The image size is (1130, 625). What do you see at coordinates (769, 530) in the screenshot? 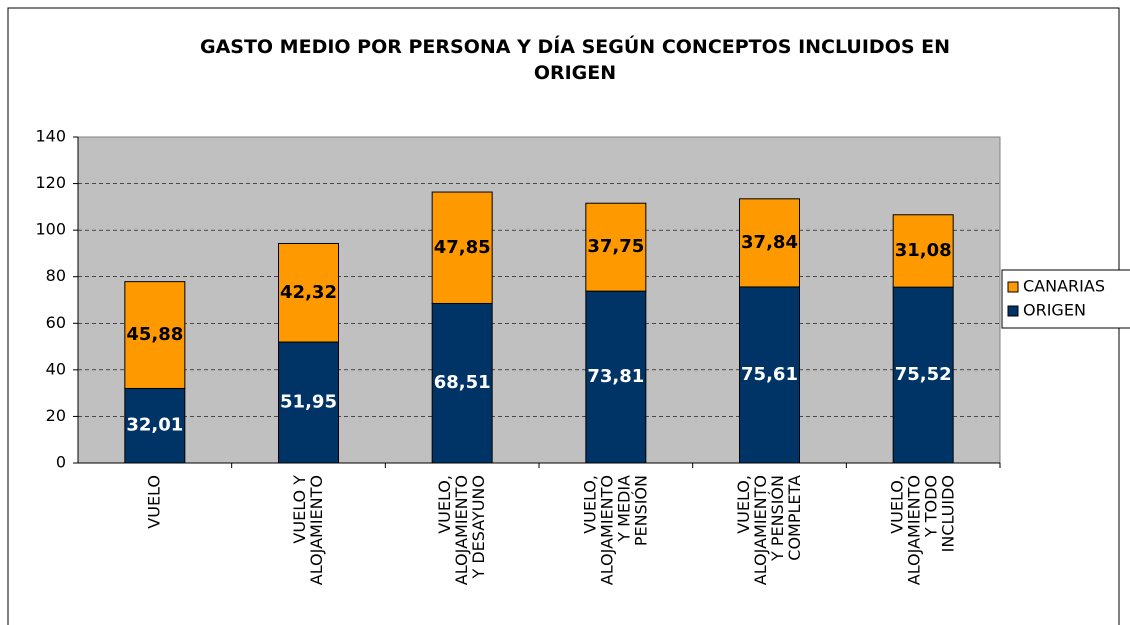
I see `x-tick-label: VUELO,ALOJAMIENTOY PENSIÓNCOMPLETA` at bounding box center [769, 530].